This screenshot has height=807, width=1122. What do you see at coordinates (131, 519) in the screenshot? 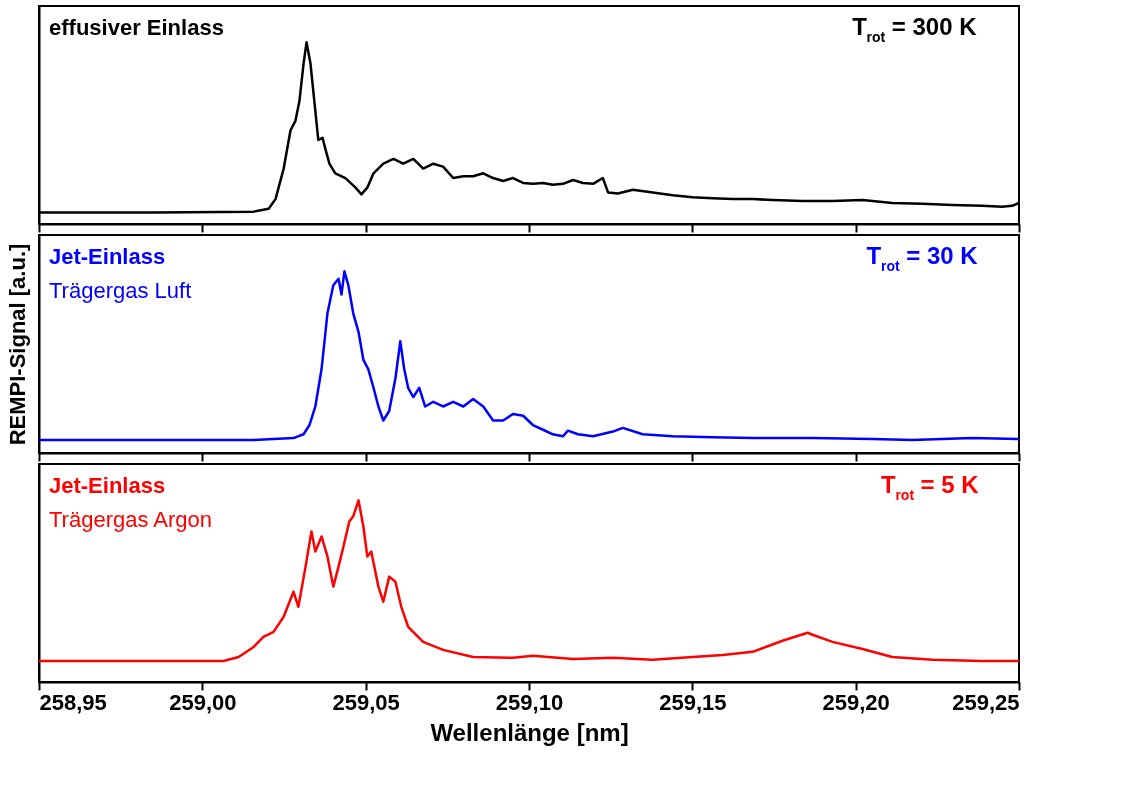
I see `annotation: Trägergas Argon` at bounding box center [131, 519].